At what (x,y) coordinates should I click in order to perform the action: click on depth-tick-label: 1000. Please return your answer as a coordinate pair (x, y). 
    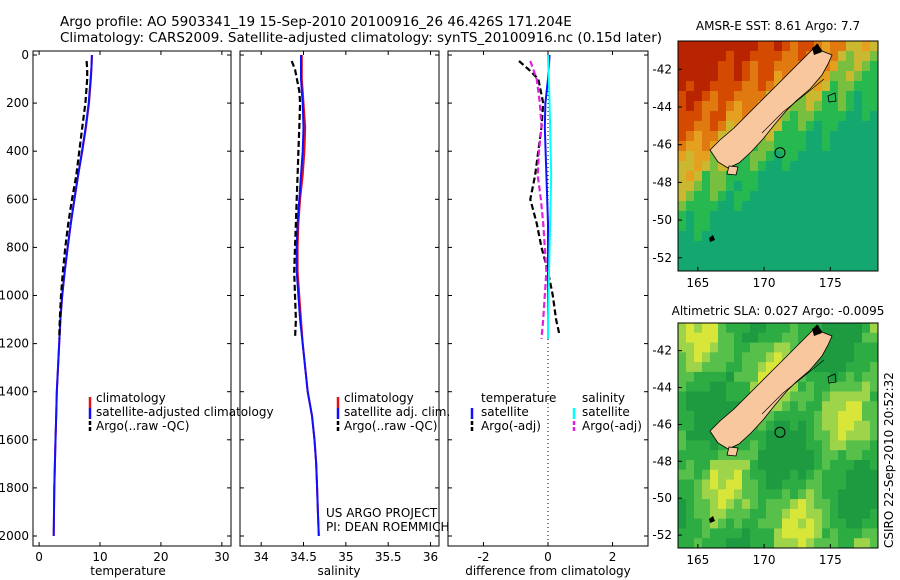
    Looking at the image, I should click on (14, 296).